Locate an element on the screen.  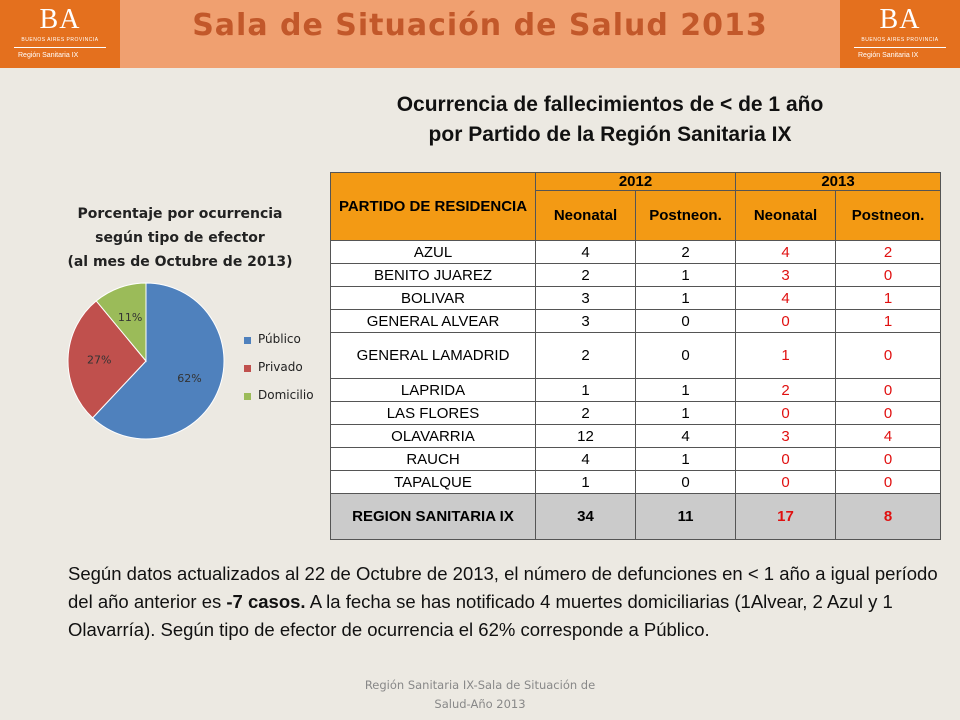
cell-n13: 2 is located at coordinates (785, 390).